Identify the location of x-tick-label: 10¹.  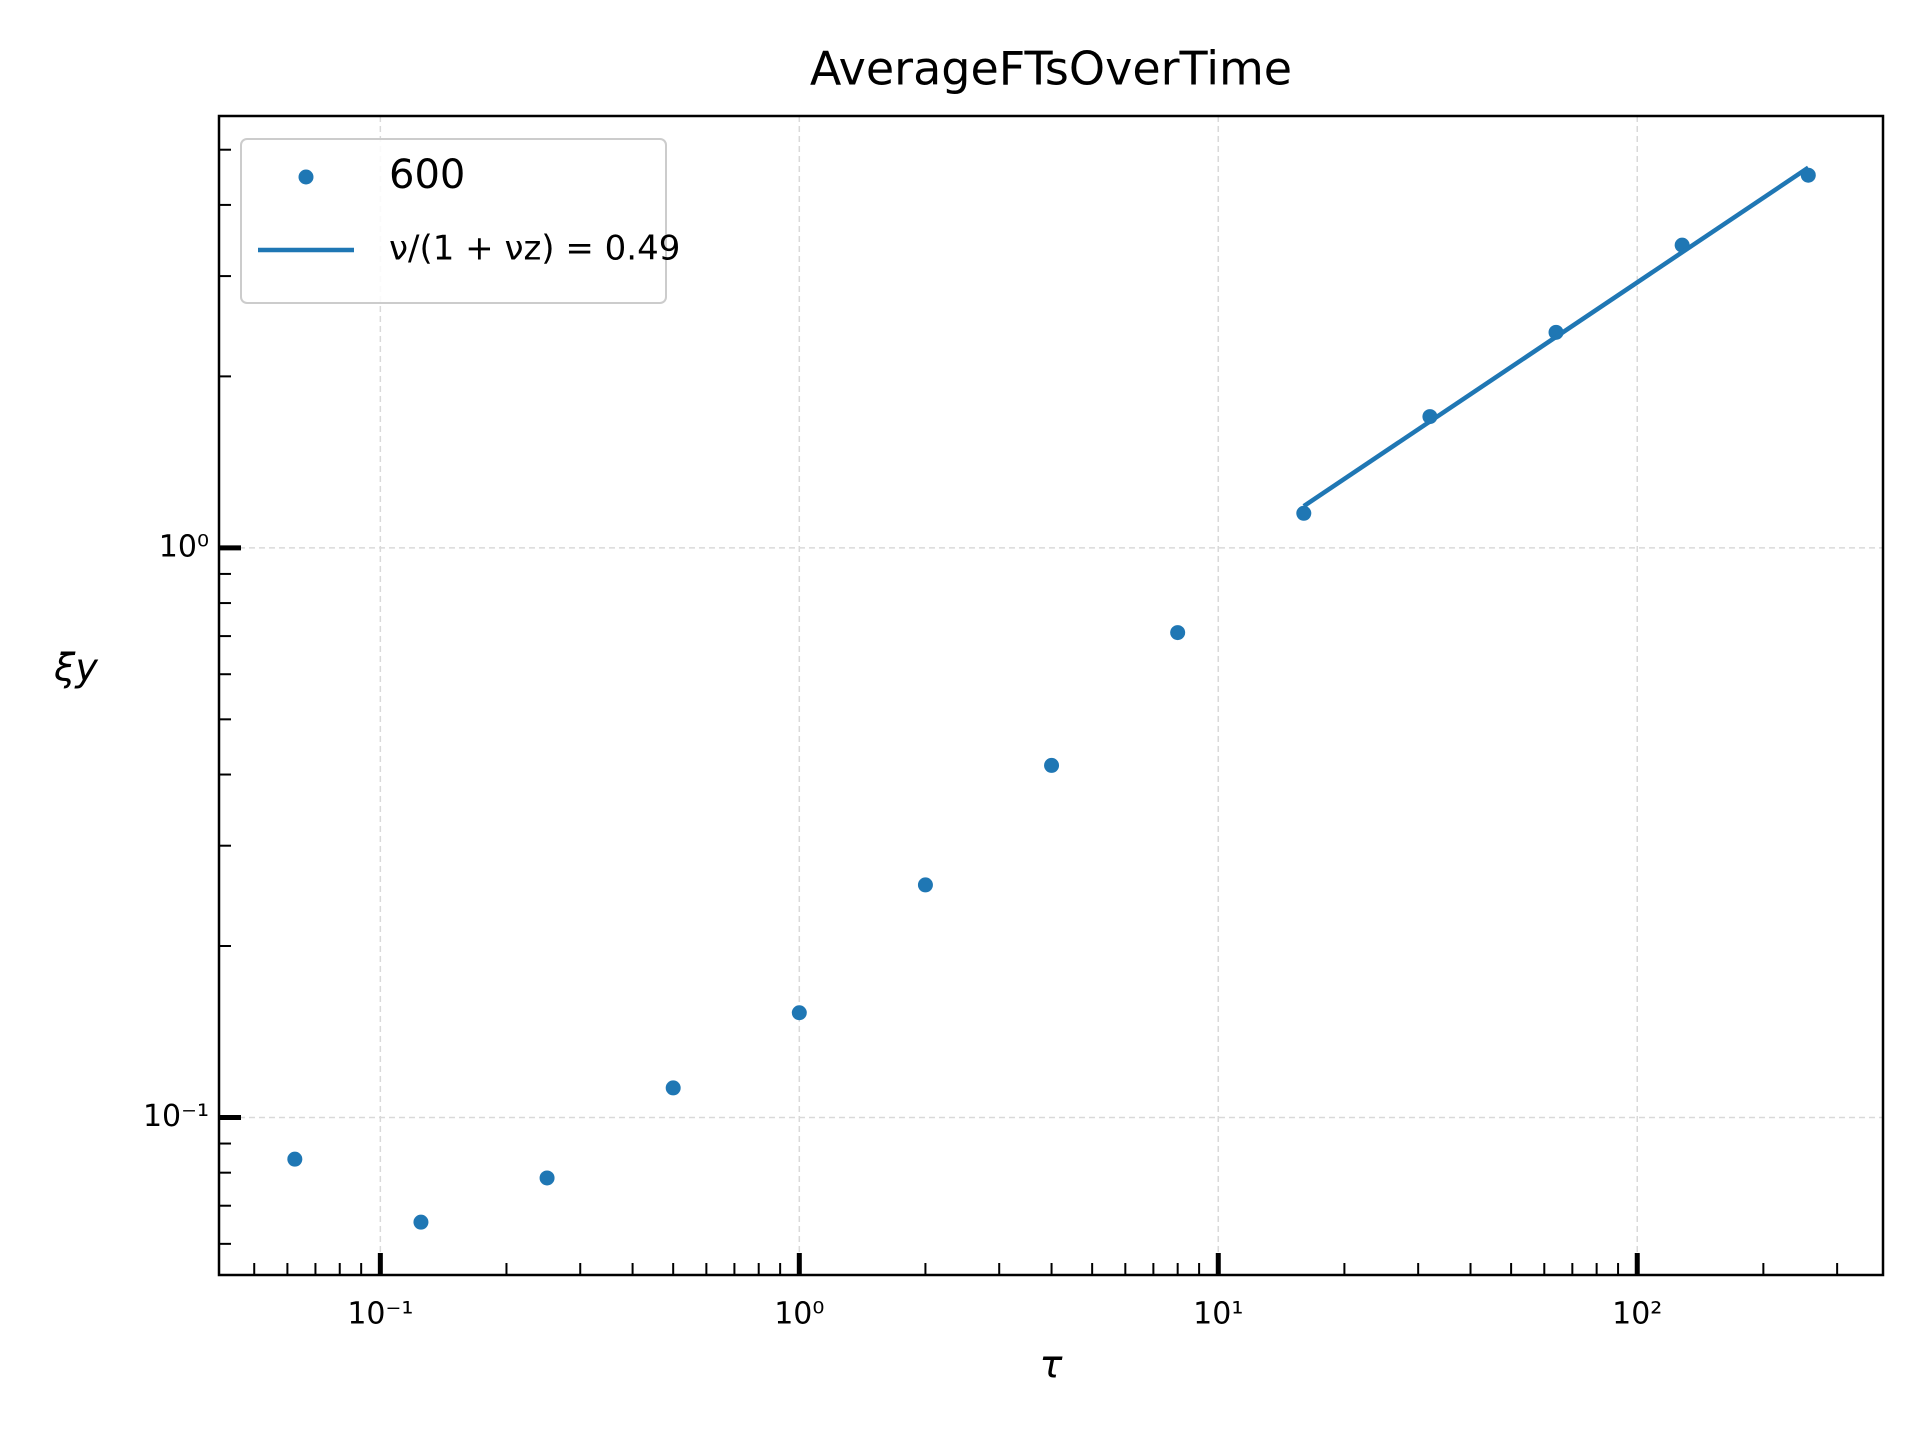
(1218, 1314).